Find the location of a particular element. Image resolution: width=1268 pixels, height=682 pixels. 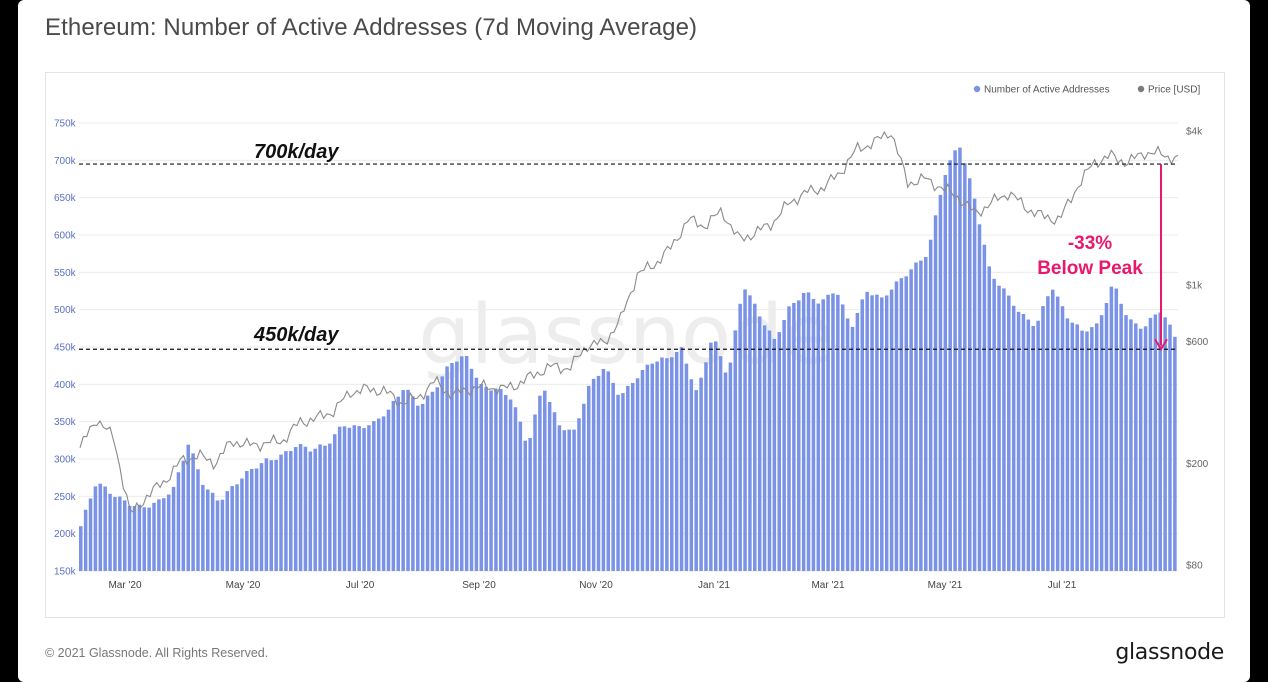

x-tick-label: Mar '21 is located at coordinates (827, 585).